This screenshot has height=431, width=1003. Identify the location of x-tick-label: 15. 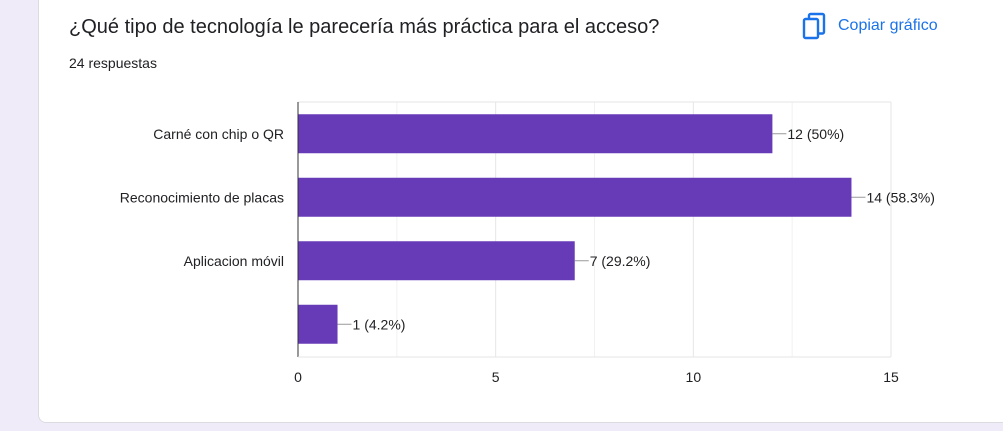
(891, 377).